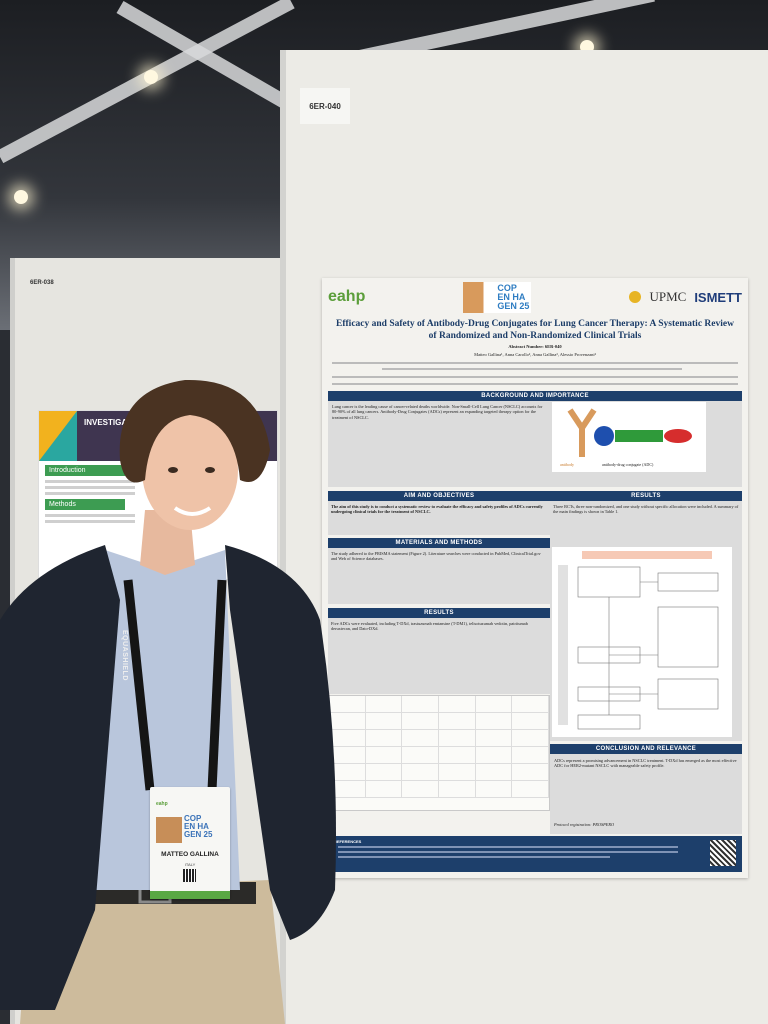 The image size is (768, 1024). Describe the element at coordinates (124, 655) in the screenshot. I see `lanyard-text: EQUASHIELD` at that location.